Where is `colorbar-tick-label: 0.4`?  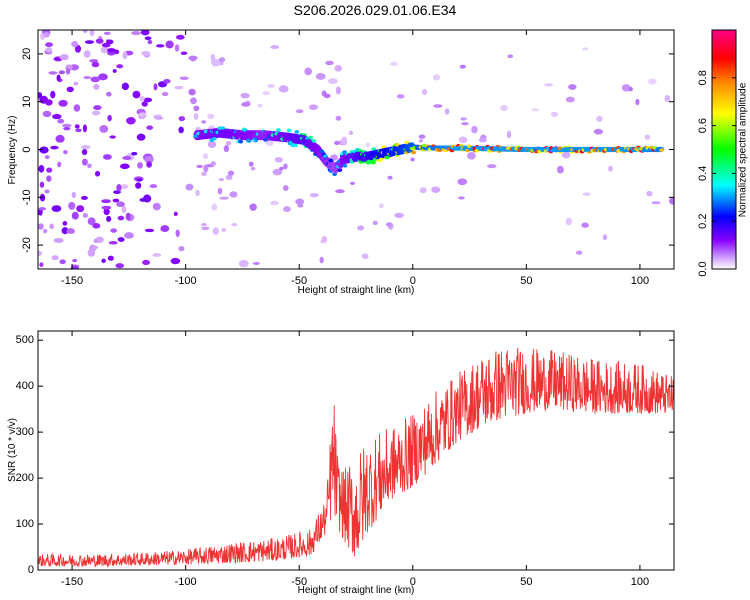 colorbar-tick-label: 0.4 is located at coordinates (703, 173).